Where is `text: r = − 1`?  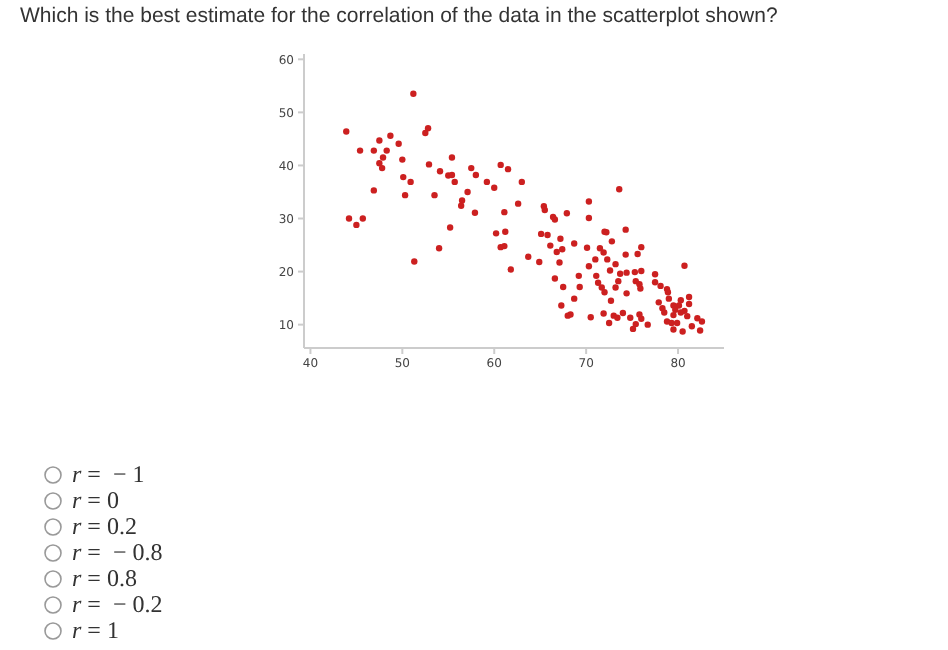 text: r = − 1 is located at coordinates (108, 474).